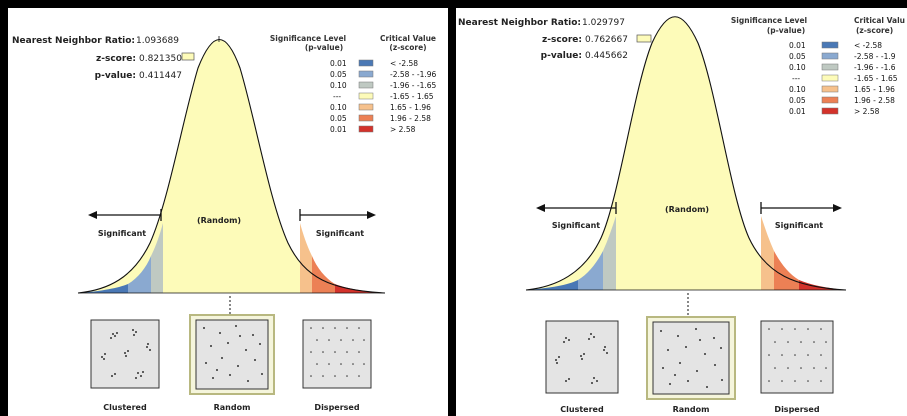 The width and height of the screenshot is (907, 416). I want to click on p-value-value: 0.411447, so click(160, 76).